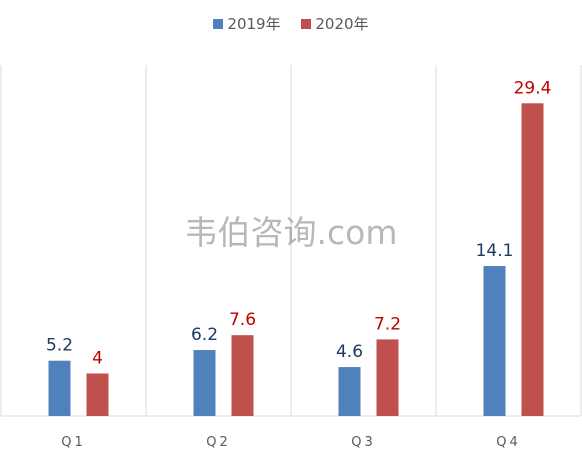 The height and width of the screenshot is (453, 582). Describe the element at coordinates (73, 442) in the screenshot. I see `x-tick-label-q1: Q1` at that location.